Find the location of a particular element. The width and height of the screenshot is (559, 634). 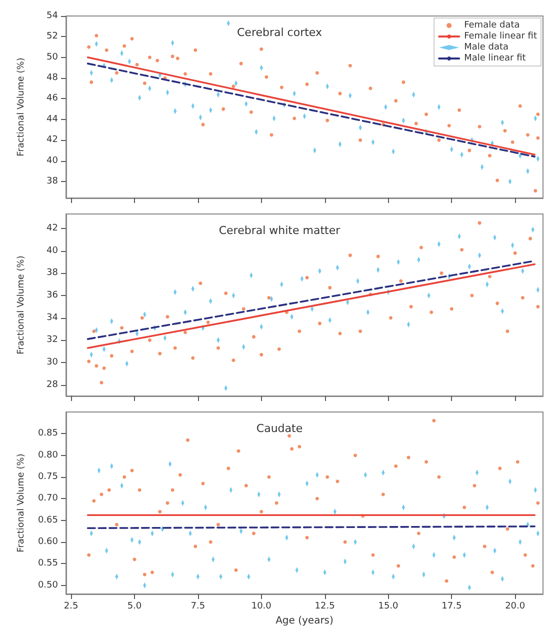

y-tick-label: 0.75 is located at coordinates (48, 477).